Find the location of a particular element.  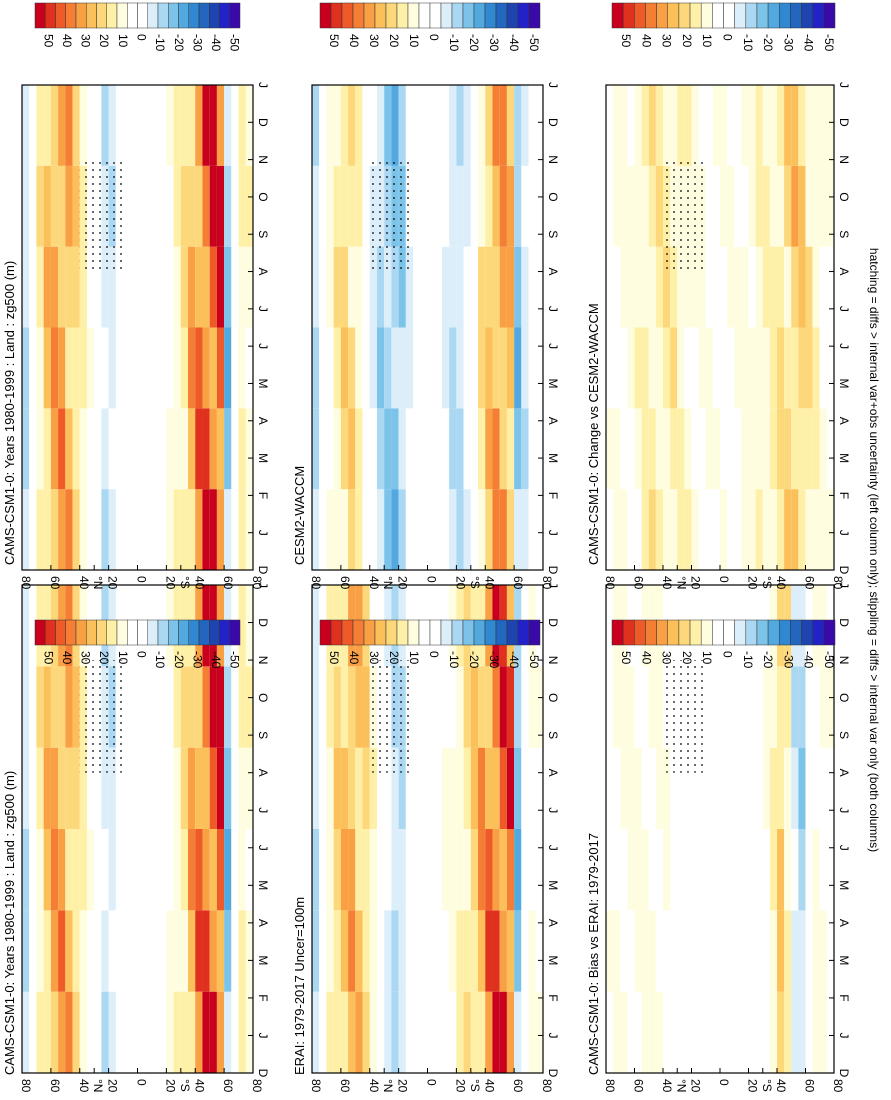

lat-tick-label: °N is located at coordinates (98, 582).